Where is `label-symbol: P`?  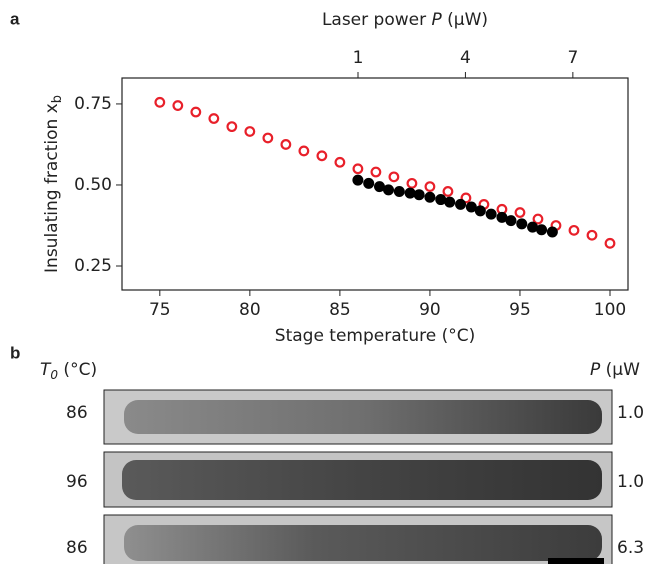 label-symbol: P is located at coordinates (436, 20).